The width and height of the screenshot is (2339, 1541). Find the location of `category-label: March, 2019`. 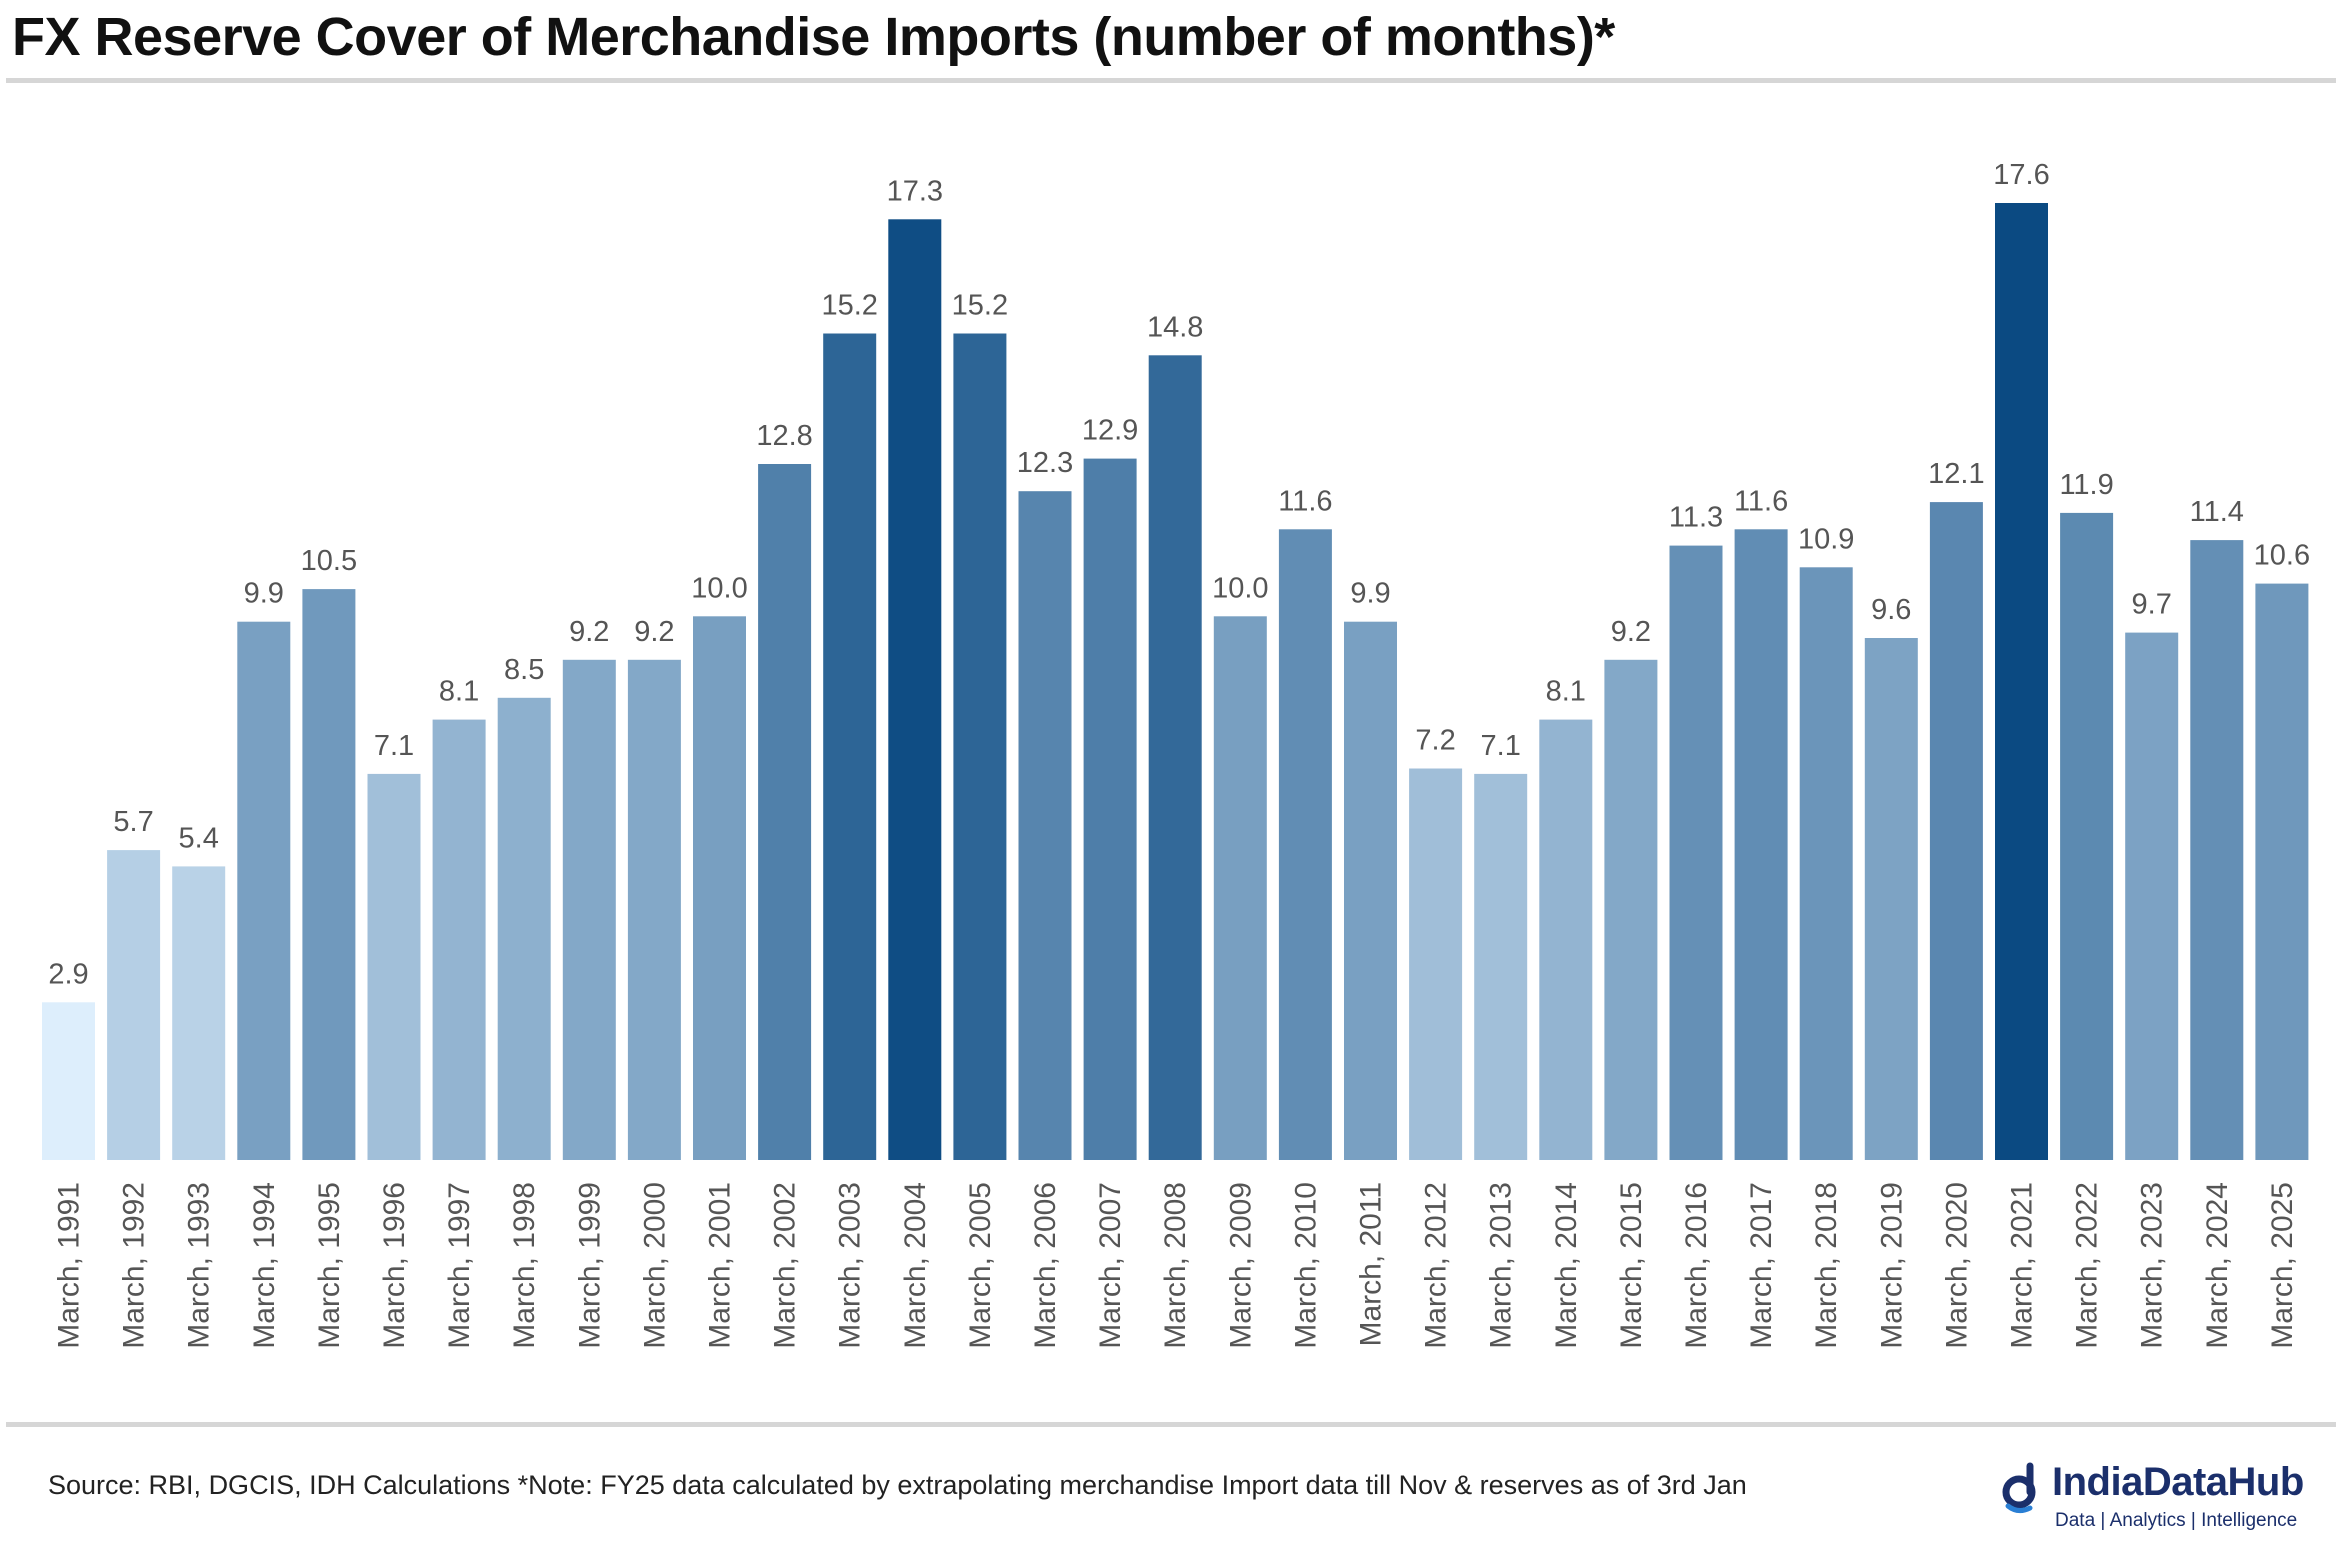

category-label: March, 2019 is located at coordinates (1891, 1265).